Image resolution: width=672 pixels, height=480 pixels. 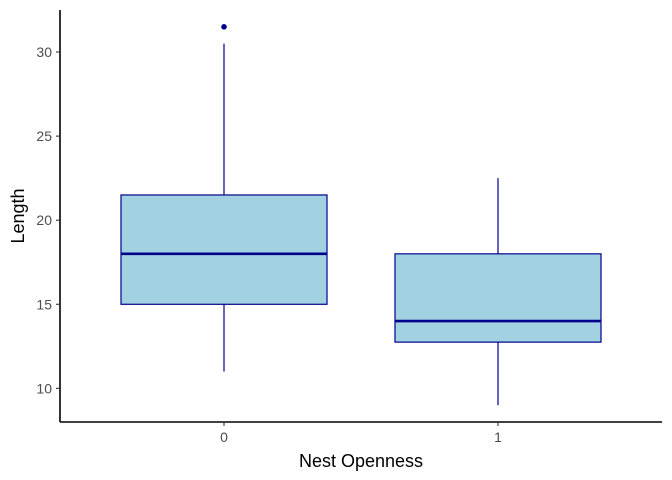 What do you see at coordinates (44, 136) in the screenshot?
I see `y-tick-label: 25` at bounding box center [44, 136].